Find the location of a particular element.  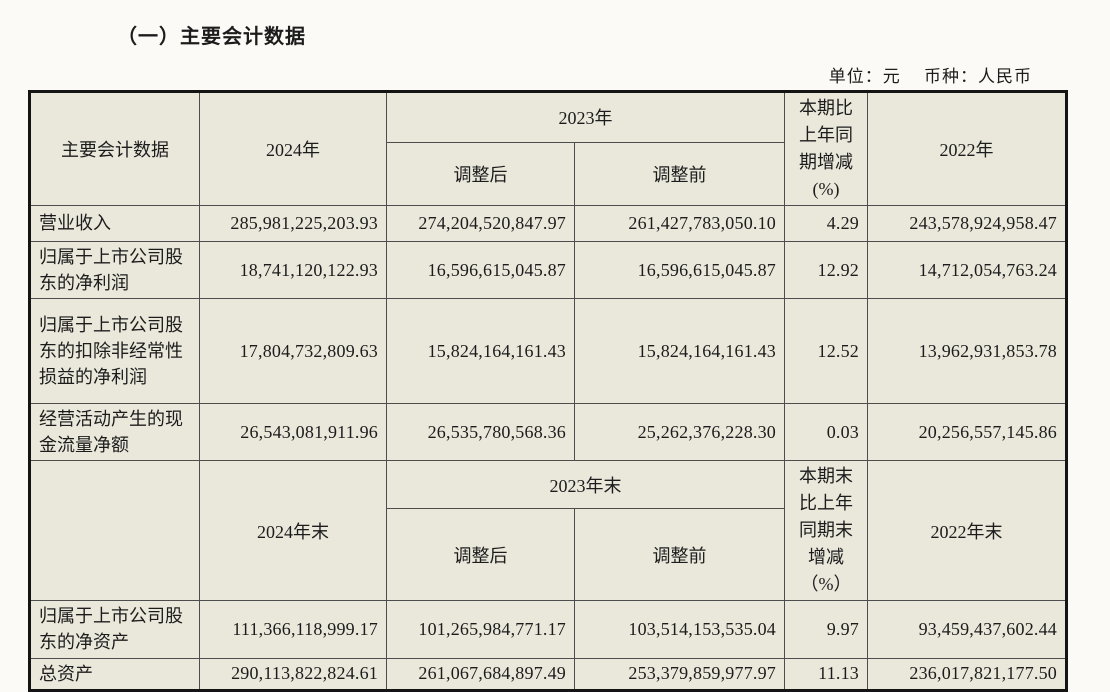

section-title: （一）主要会计数据 is located at coordinates (211, 37).